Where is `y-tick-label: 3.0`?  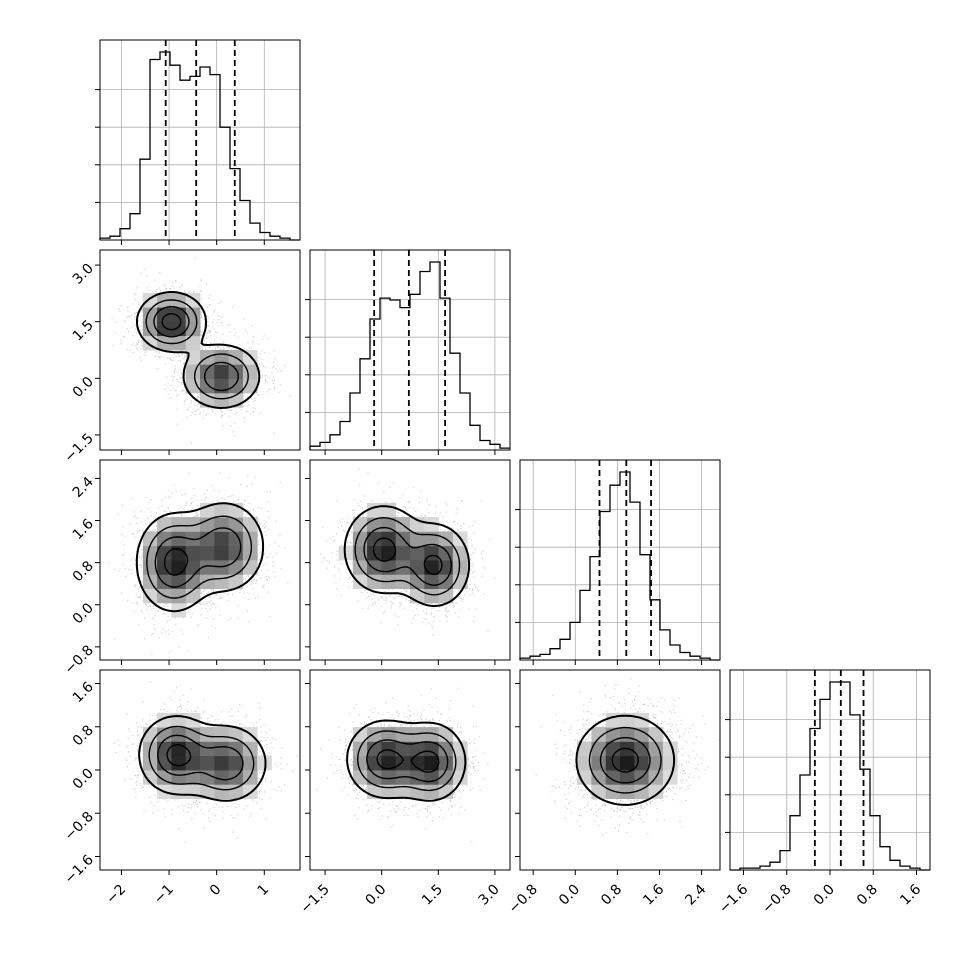 y-tick-label: 3.0 is located at coordinates (83, 274).